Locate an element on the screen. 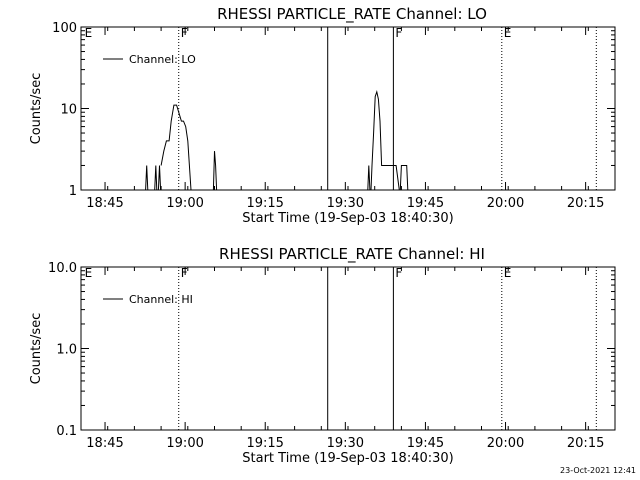 The height and width of the screenshot is (480, 640). panel2-legend-label: Channel: HI is located at coordinates (161, 299).